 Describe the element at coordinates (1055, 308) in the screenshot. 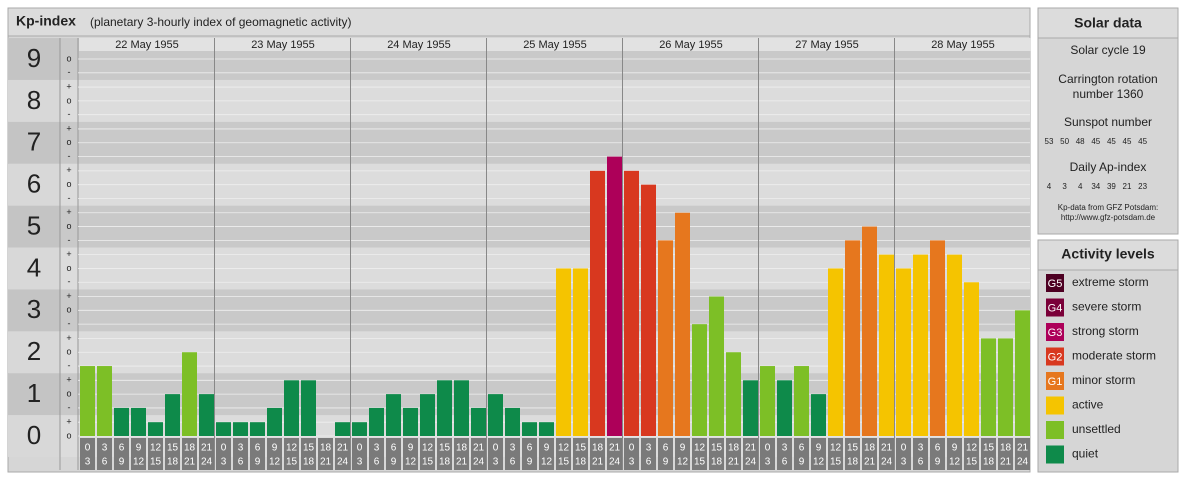

I see `legend-code: G4` at that location.